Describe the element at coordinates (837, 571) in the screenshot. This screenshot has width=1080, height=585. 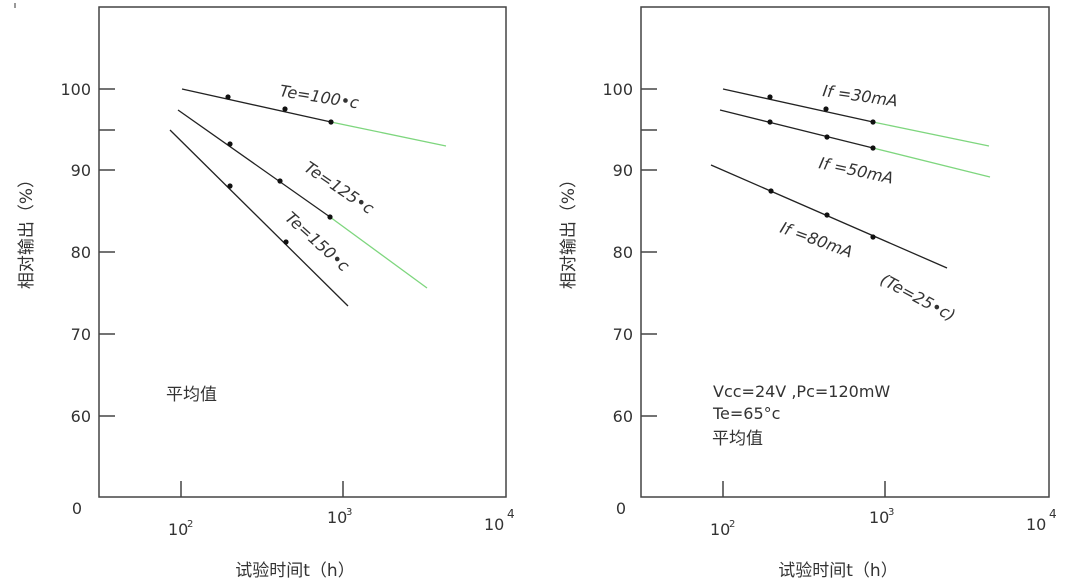
I see `right-x-axis-title: 试验时间t（h）` at that location.